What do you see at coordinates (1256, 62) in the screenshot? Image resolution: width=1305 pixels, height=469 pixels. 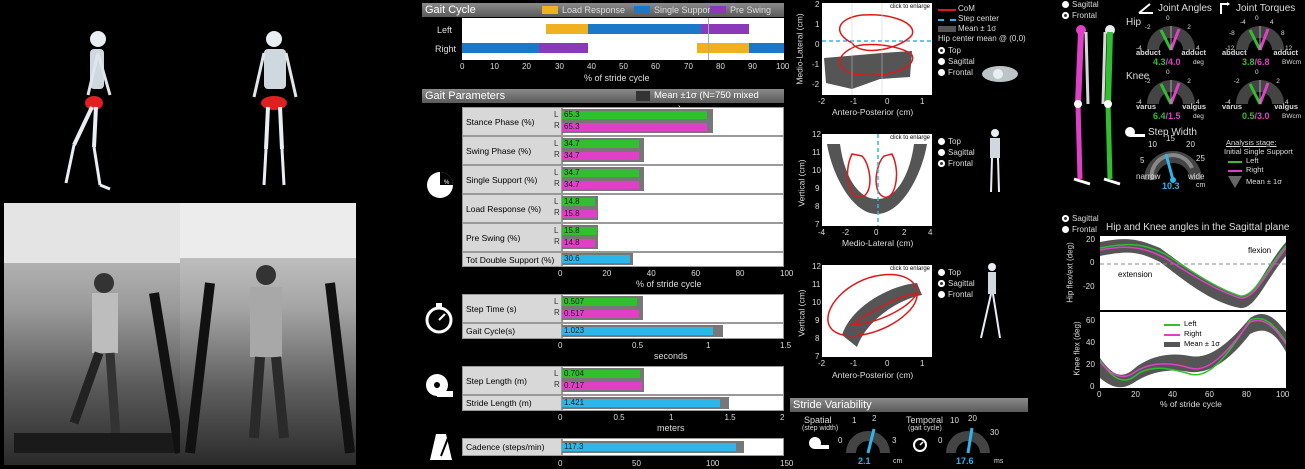 I see `gauge-values: 3.8/6.8` at bounding box center [1256, 62].